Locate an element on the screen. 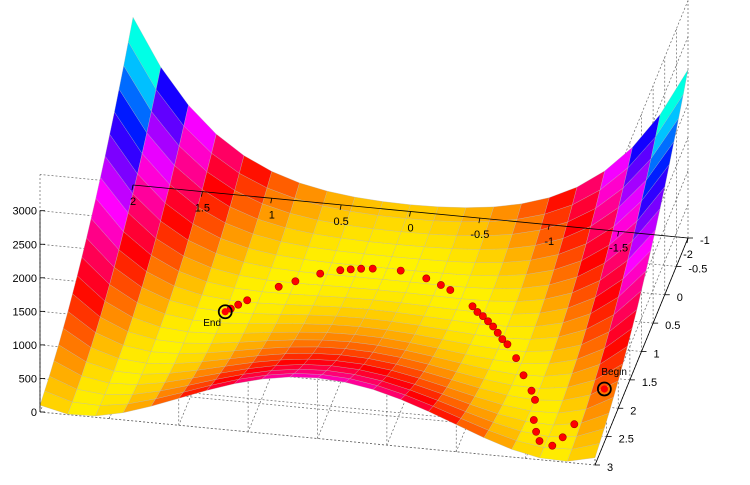 The image size is (750, 485). z-tick-label: 500 is located at coordinates (28, 379).